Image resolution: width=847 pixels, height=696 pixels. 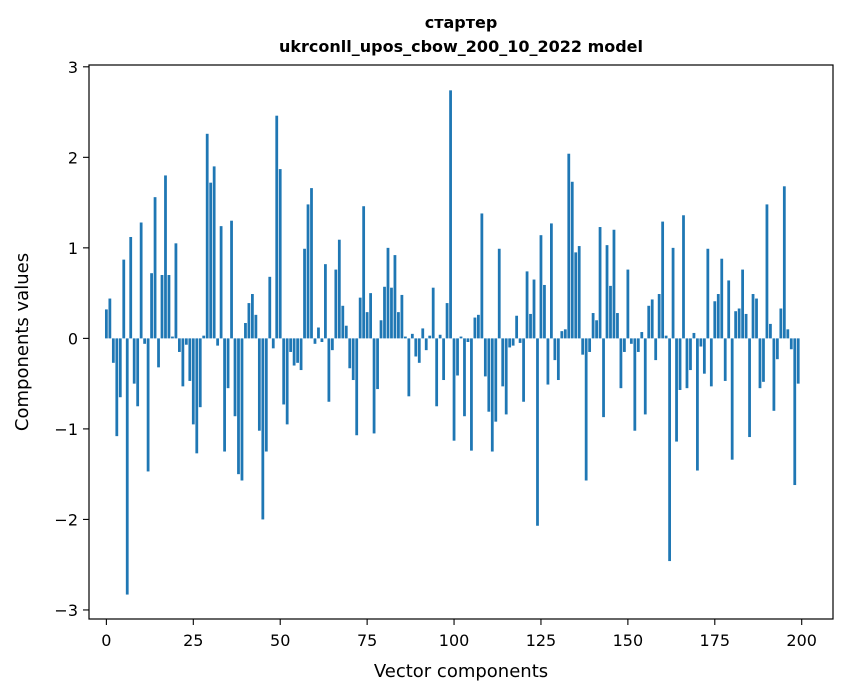 I want to click on x-tick-label: 150, so click(x=628, y=640).